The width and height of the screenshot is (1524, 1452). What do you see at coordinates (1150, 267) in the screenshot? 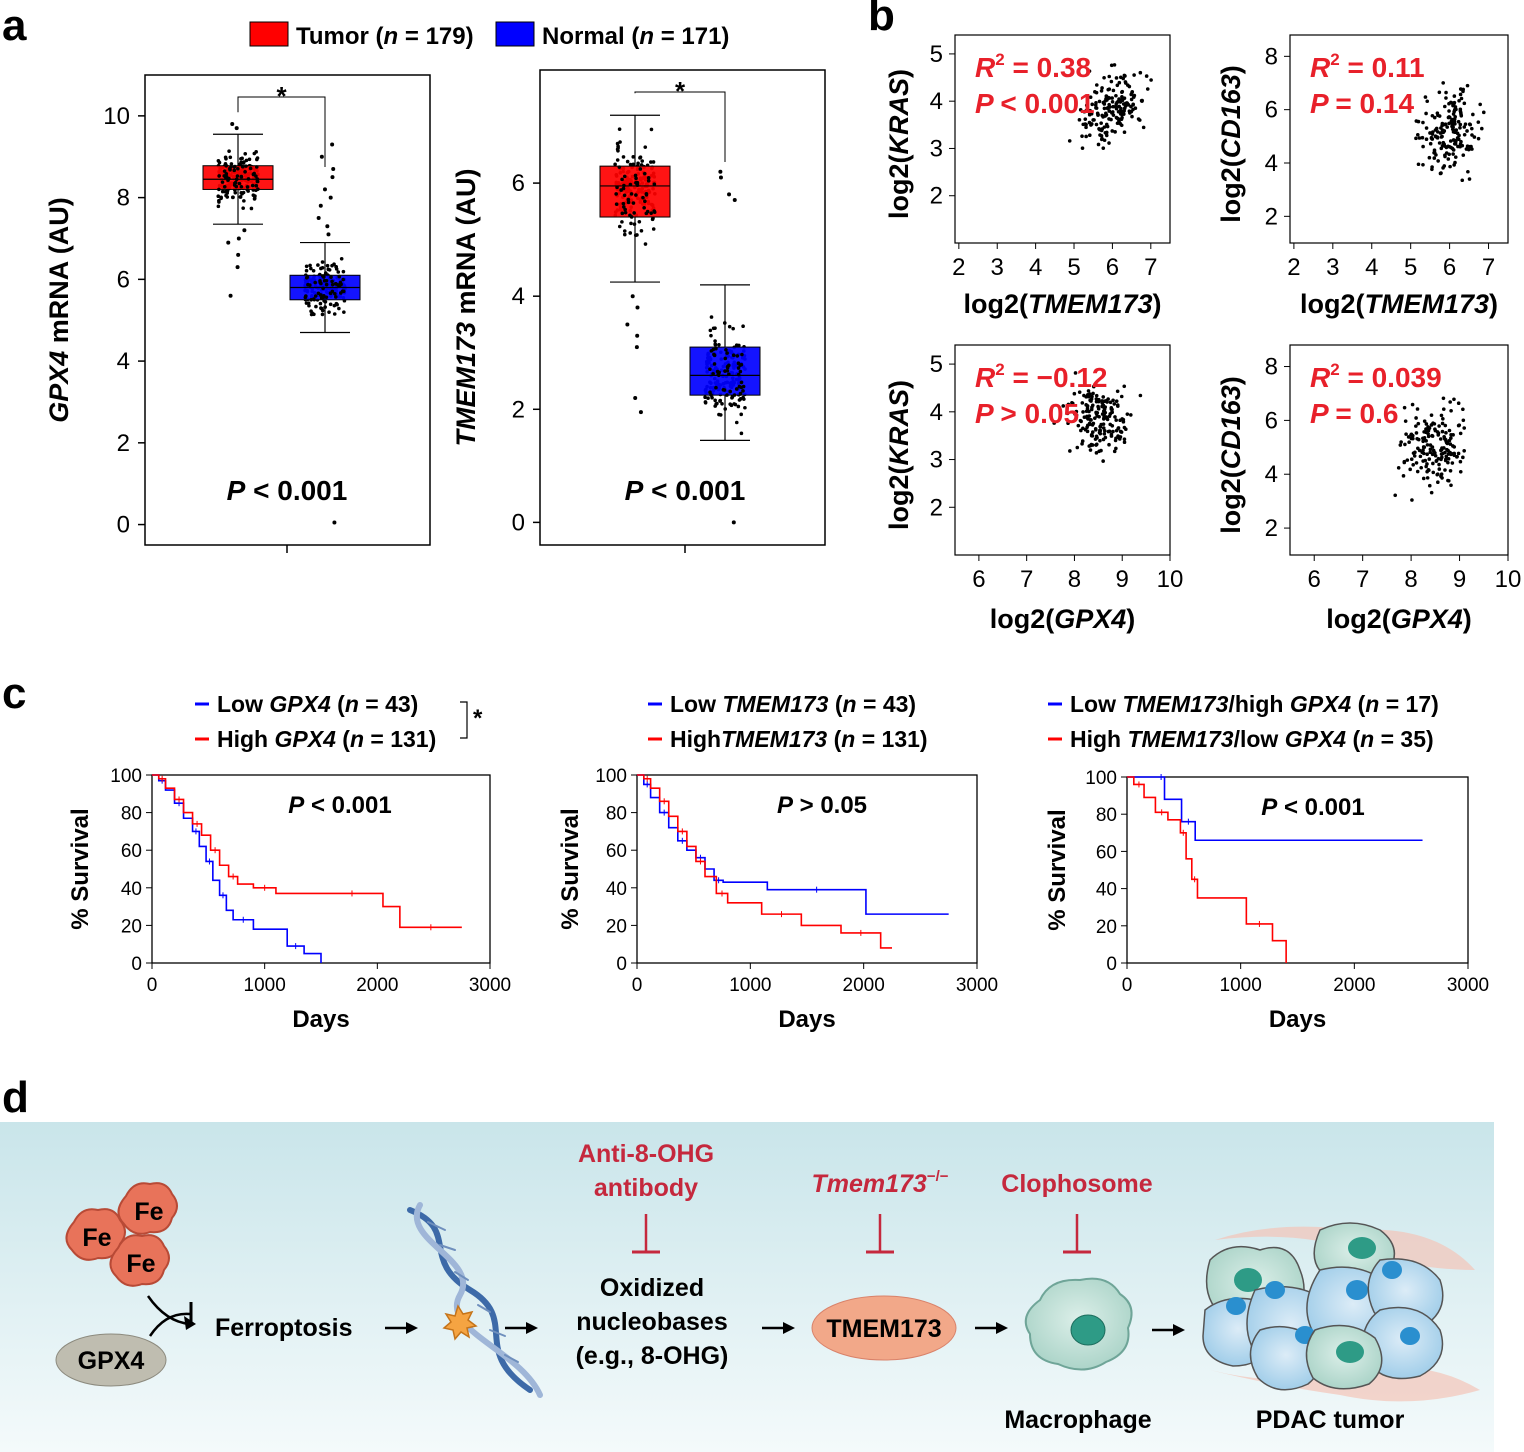
I see `x-tick-label: 7` at bounding box center [1150, 267].